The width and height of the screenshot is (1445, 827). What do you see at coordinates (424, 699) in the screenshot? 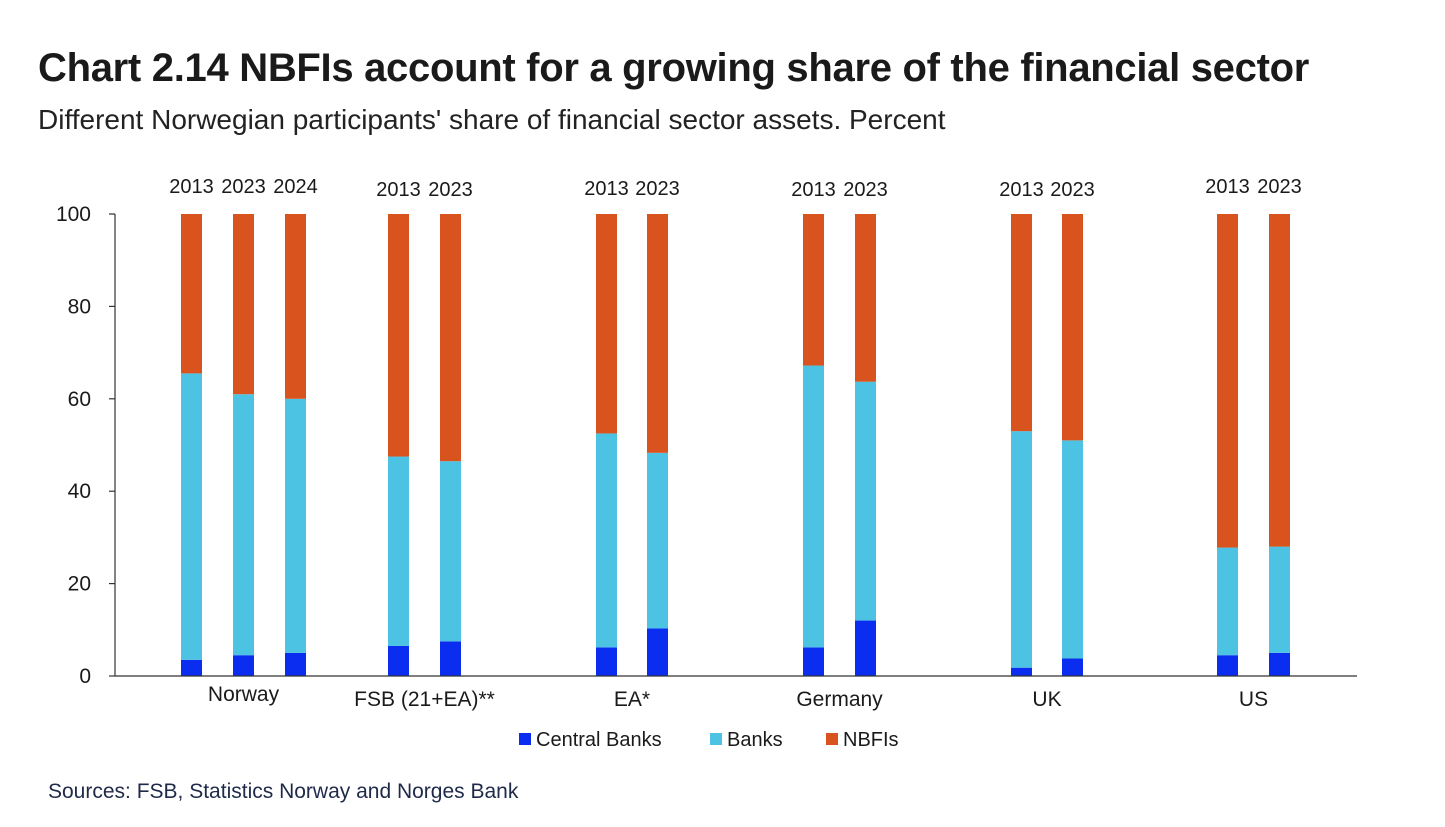
I see `group-label: FSB (21+EA)**` at bounding box center [424, 699].